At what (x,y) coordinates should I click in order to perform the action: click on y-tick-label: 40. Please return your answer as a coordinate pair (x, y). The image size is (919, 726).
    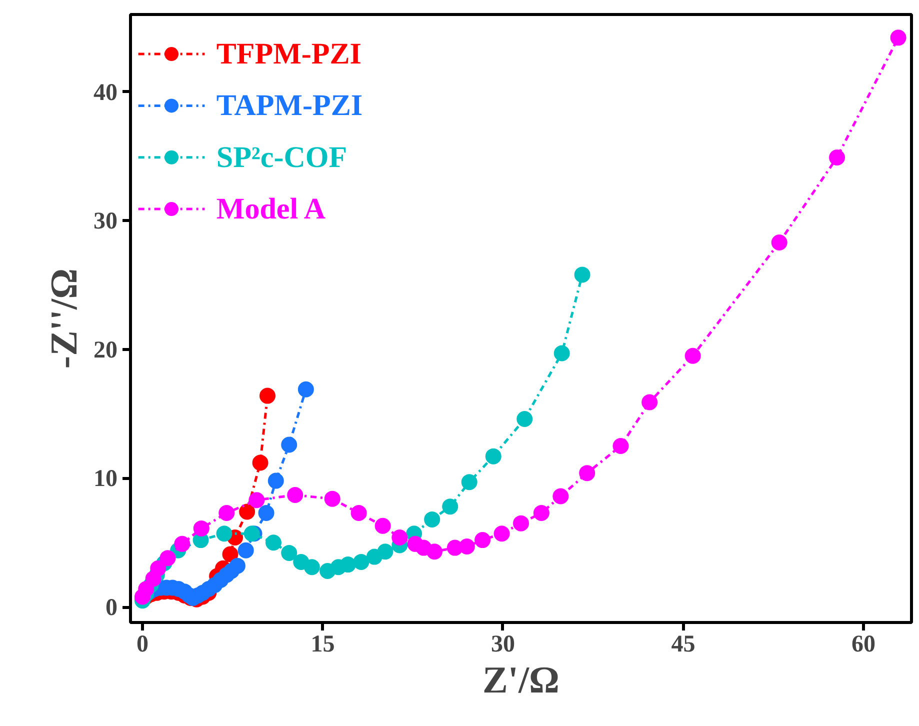
    Looking at the image, I should click on (106, 93).